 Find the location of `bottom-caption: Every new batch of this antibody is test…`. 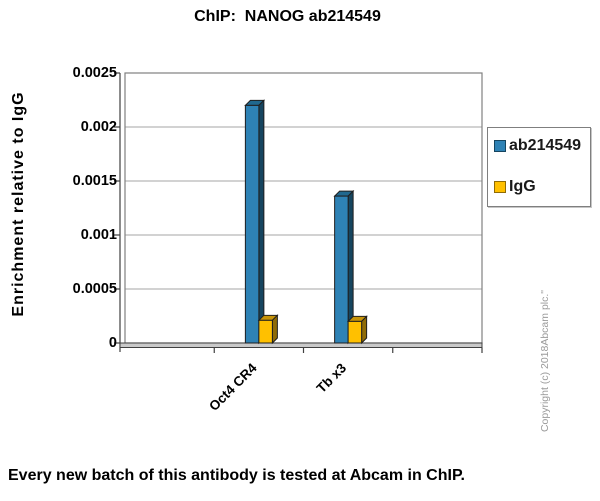

bottom-caption: Every new batch of this antibody is test… is located at coordinates (236, 475).